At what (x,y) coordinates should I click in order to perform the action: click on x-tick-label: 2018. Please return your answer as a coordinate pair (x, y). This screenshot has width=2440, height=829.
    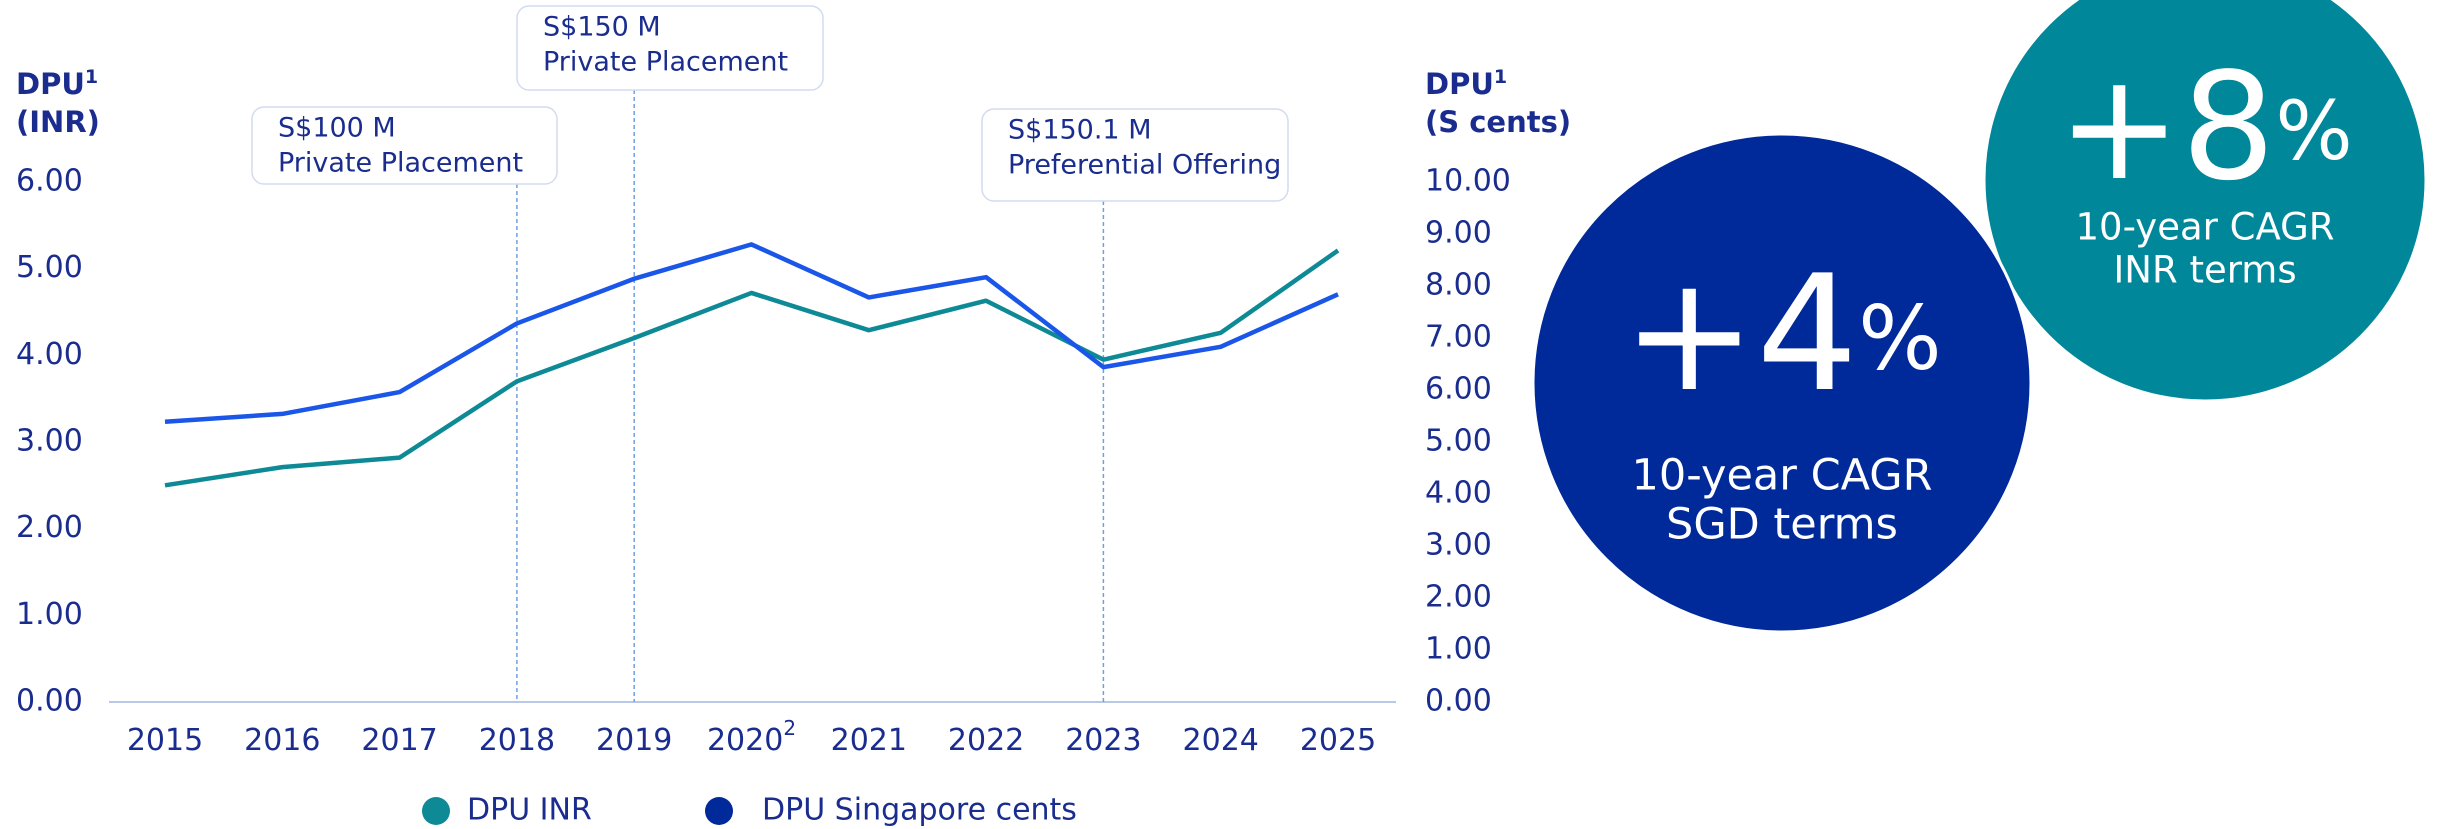
    Looking at the image, I should click on (517, 740).